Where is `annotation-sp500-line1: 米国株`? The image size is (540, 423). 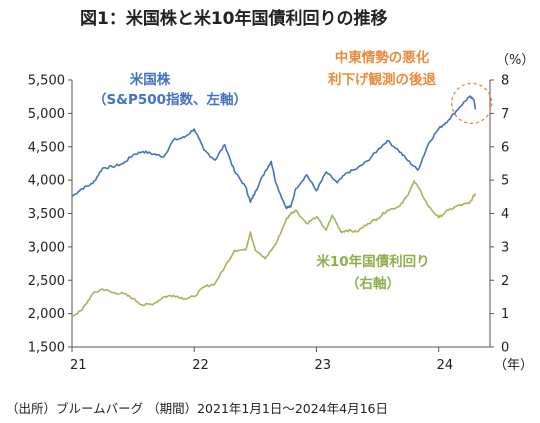
annotation-sp500-line1: 米国株 is located at coordinates (150, 79).